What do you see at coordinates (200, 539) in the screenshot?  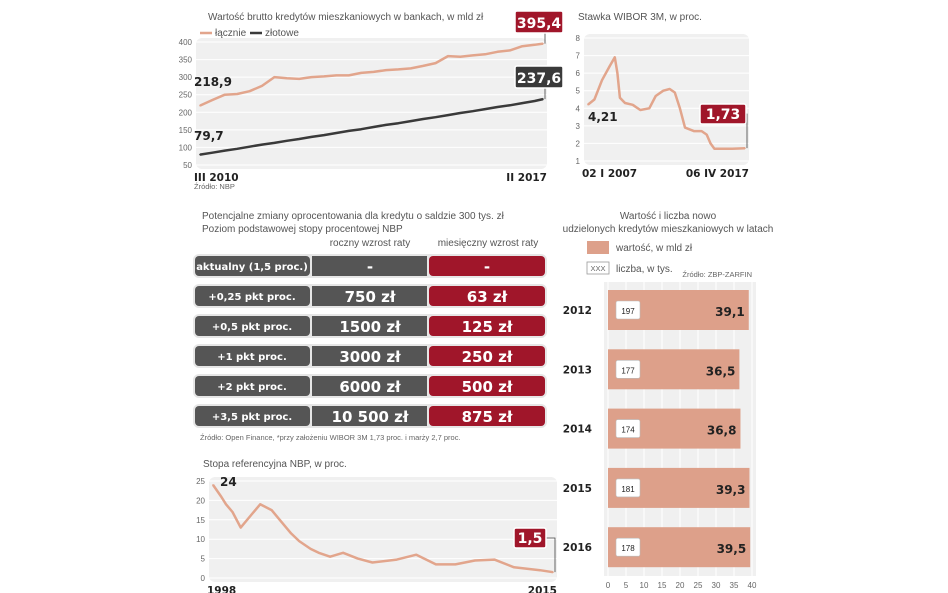 I see `y-tick-label: 10` at bounding box center [200, 539].